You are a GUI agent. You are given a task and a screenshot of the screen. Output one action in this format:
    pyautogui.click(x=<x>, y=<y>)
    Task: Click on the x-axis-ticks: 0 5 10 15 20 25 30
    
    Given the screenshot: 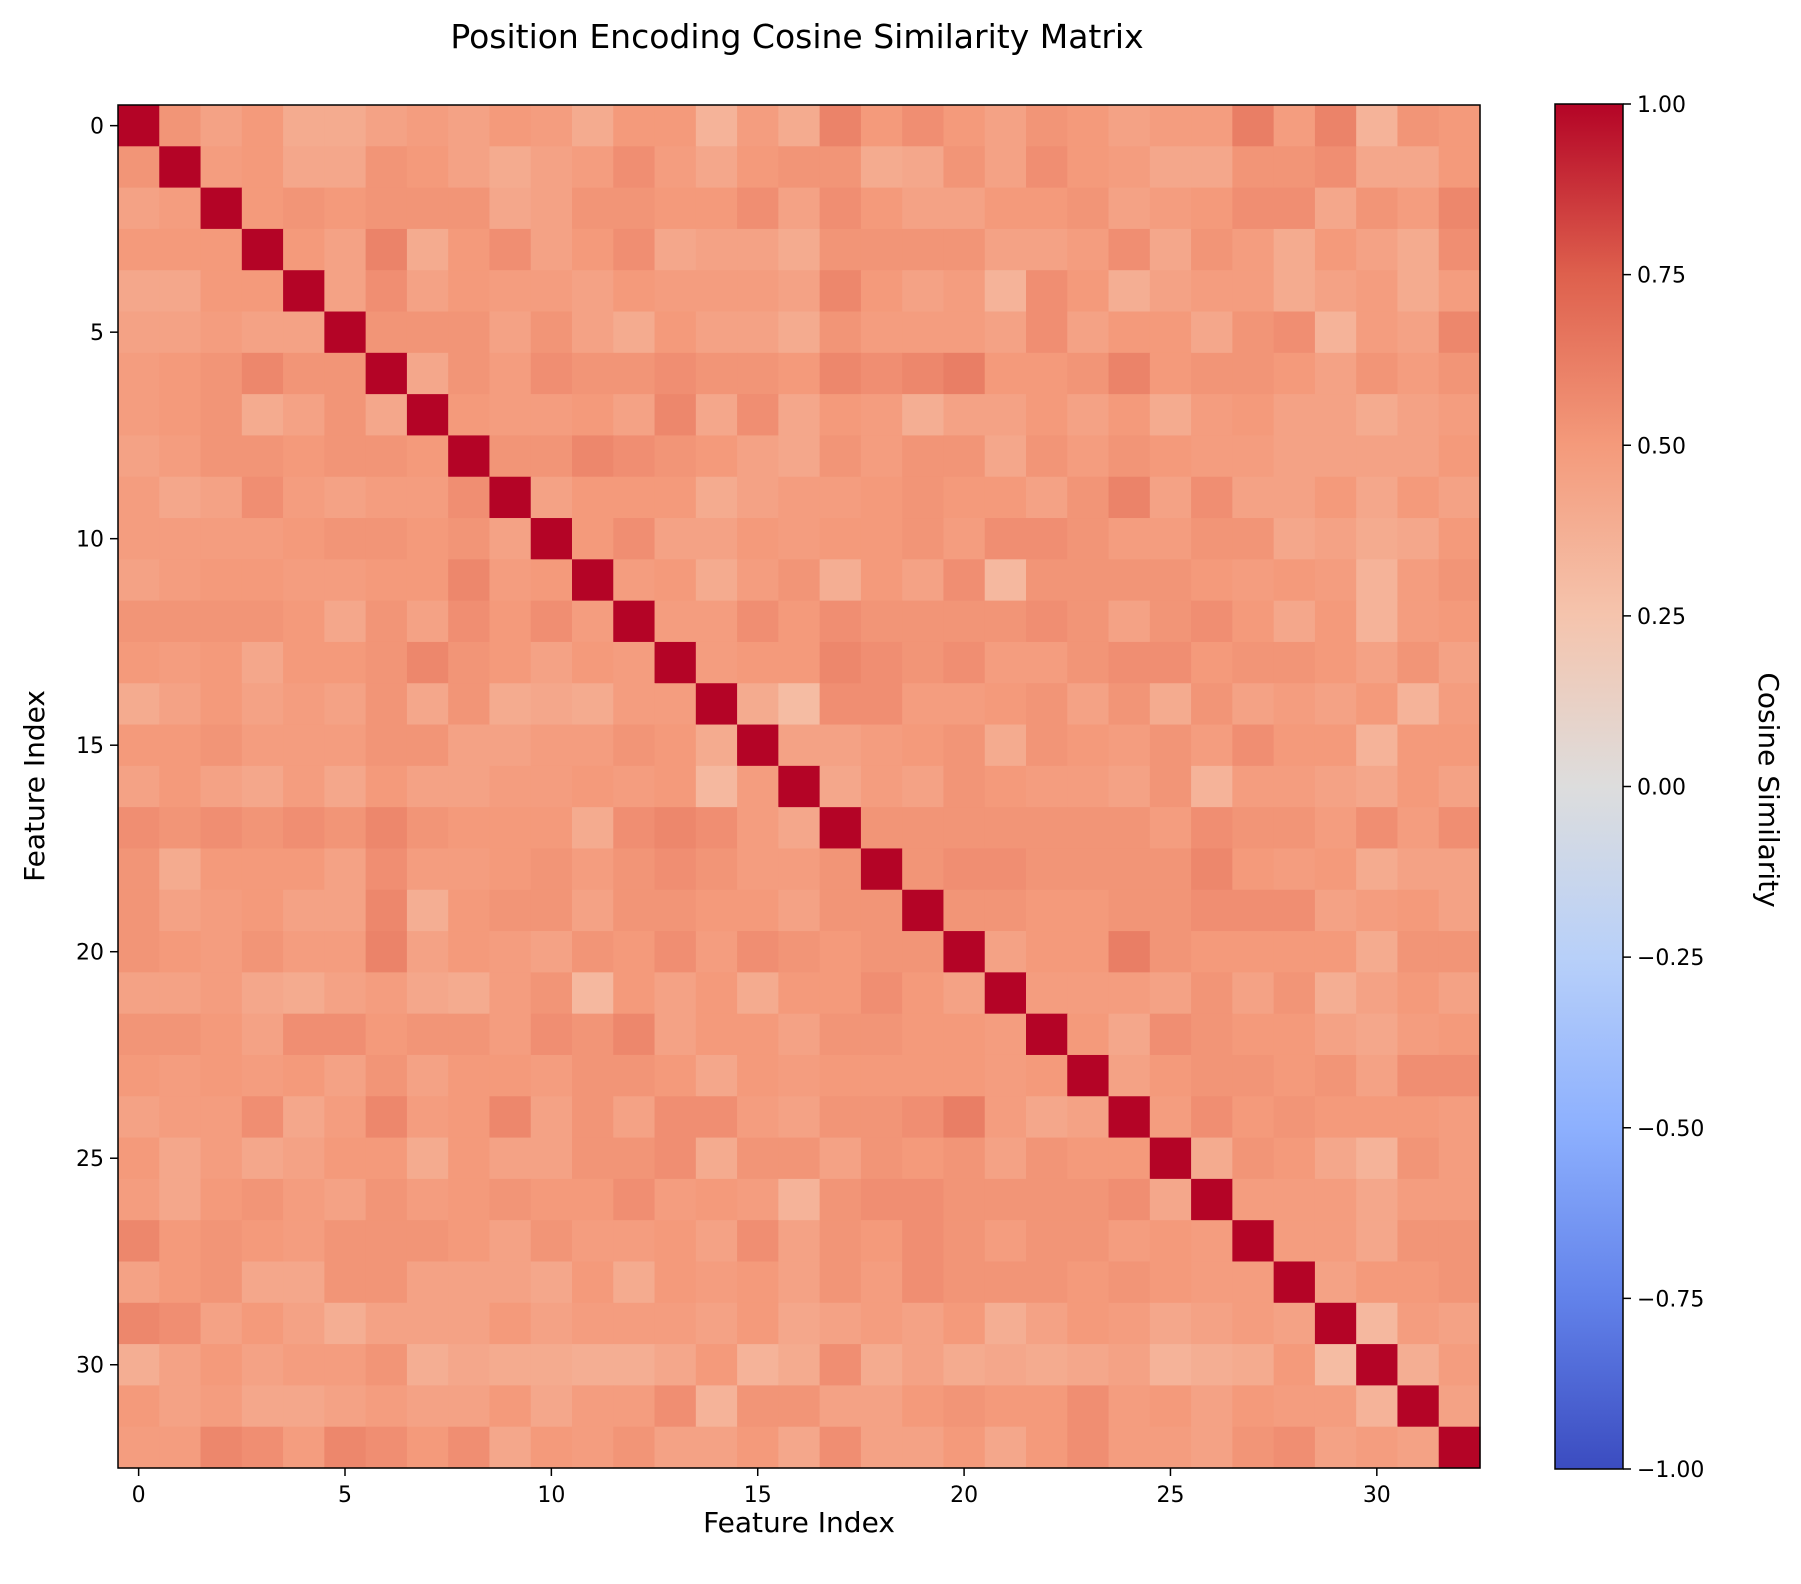 What is the action you would take?
    pyautogui.click(x=761, y=1488)
    